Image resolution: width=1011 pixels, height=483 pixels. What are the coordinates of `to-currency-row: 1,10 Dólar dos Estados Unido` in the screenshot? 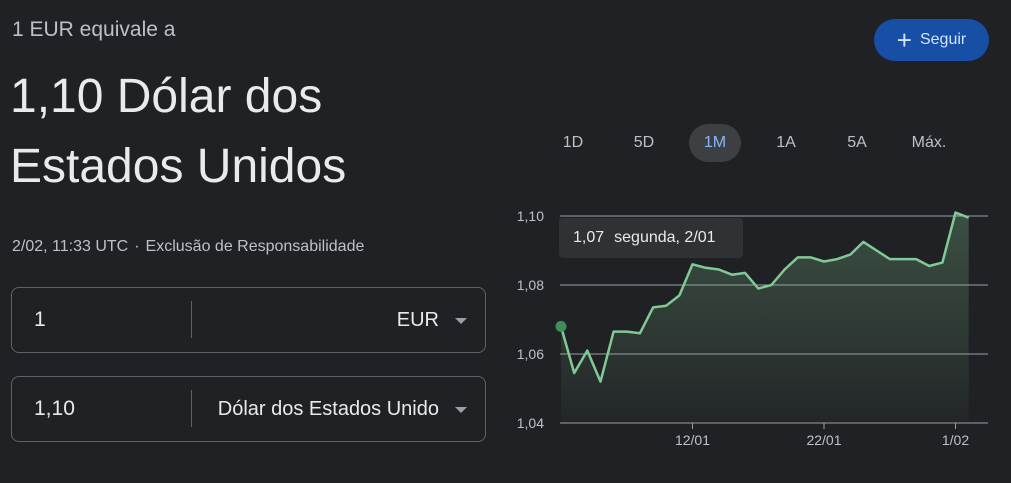 It's located at (248, 409).